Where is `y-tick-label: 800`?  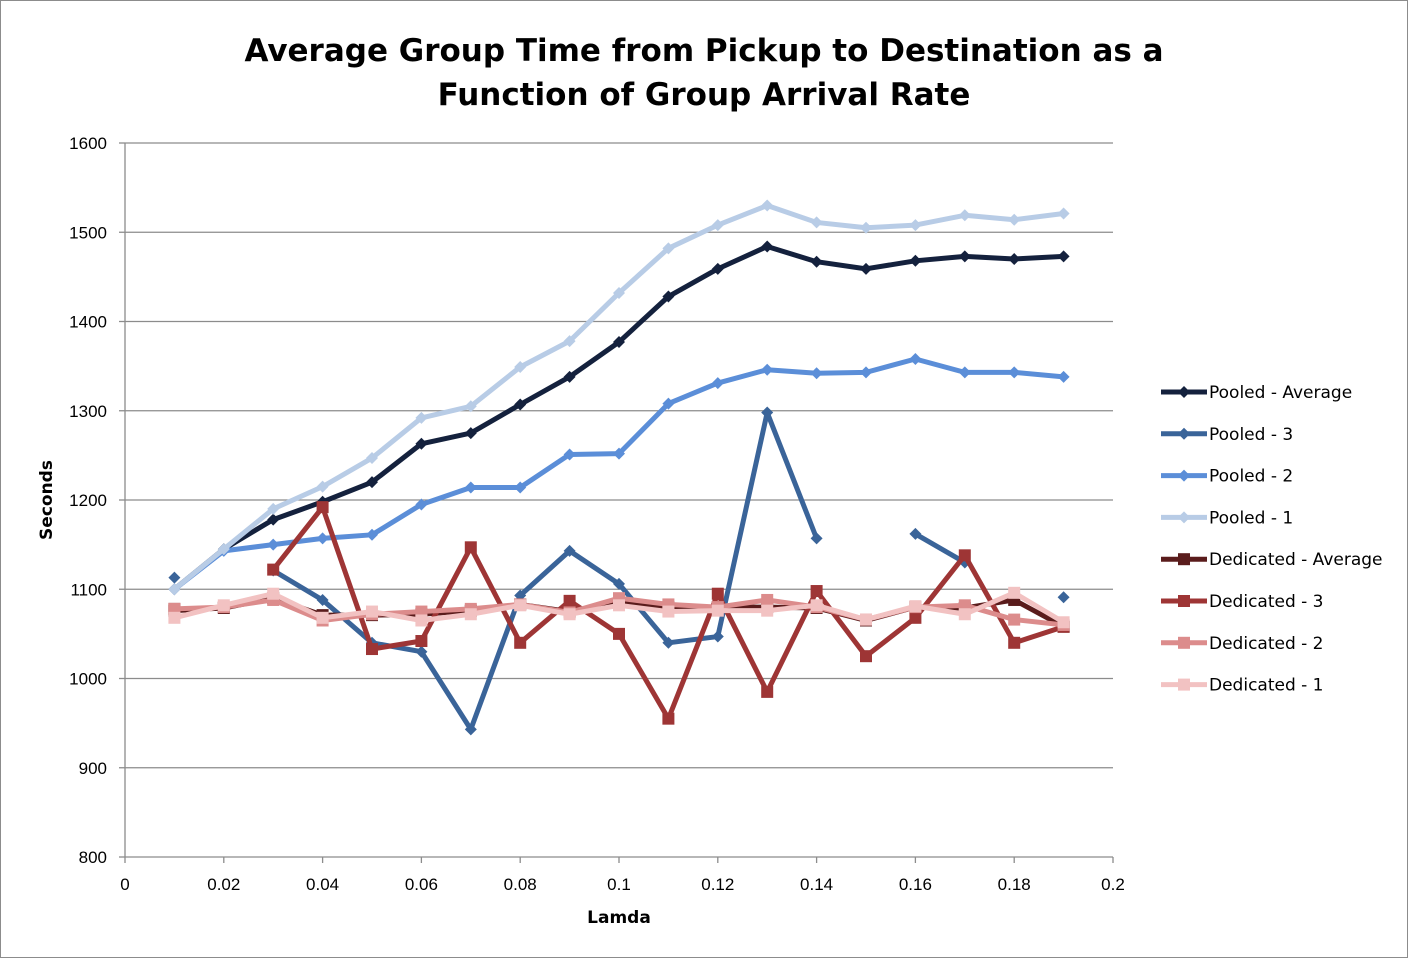
y-tick-label: 800 is located at coordinates (93, 857).